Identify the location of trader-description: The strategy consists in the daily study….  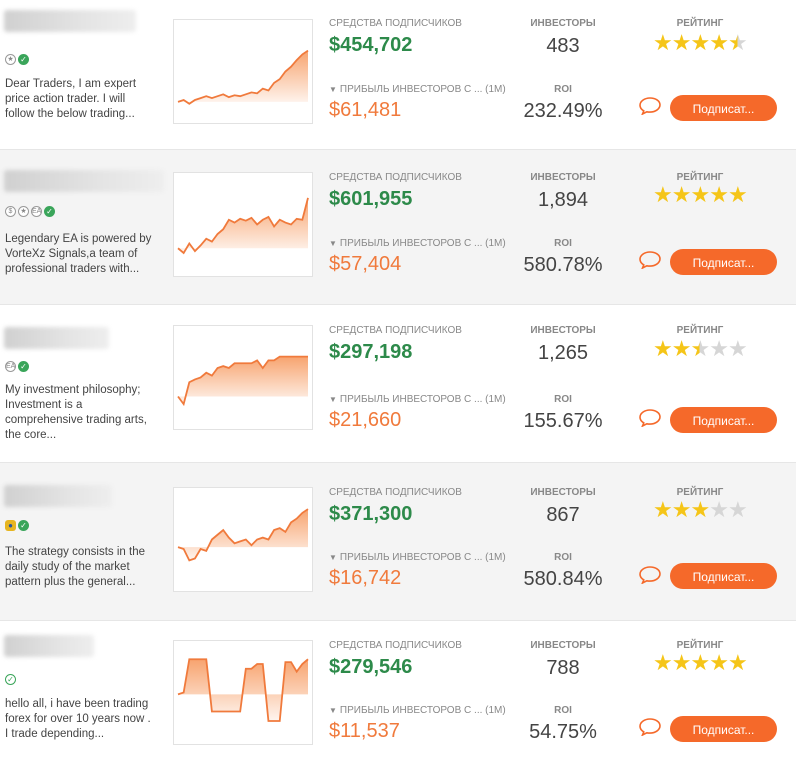
(75, 567).